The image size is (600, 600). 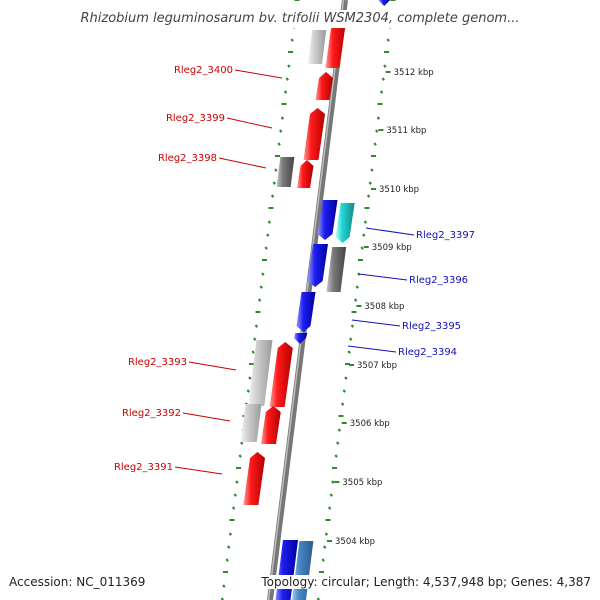 What do you see at coordinates (370, 424) in the screenshot?
I see `scale-label: 3506 kbp` at bounding box center [370, 424].